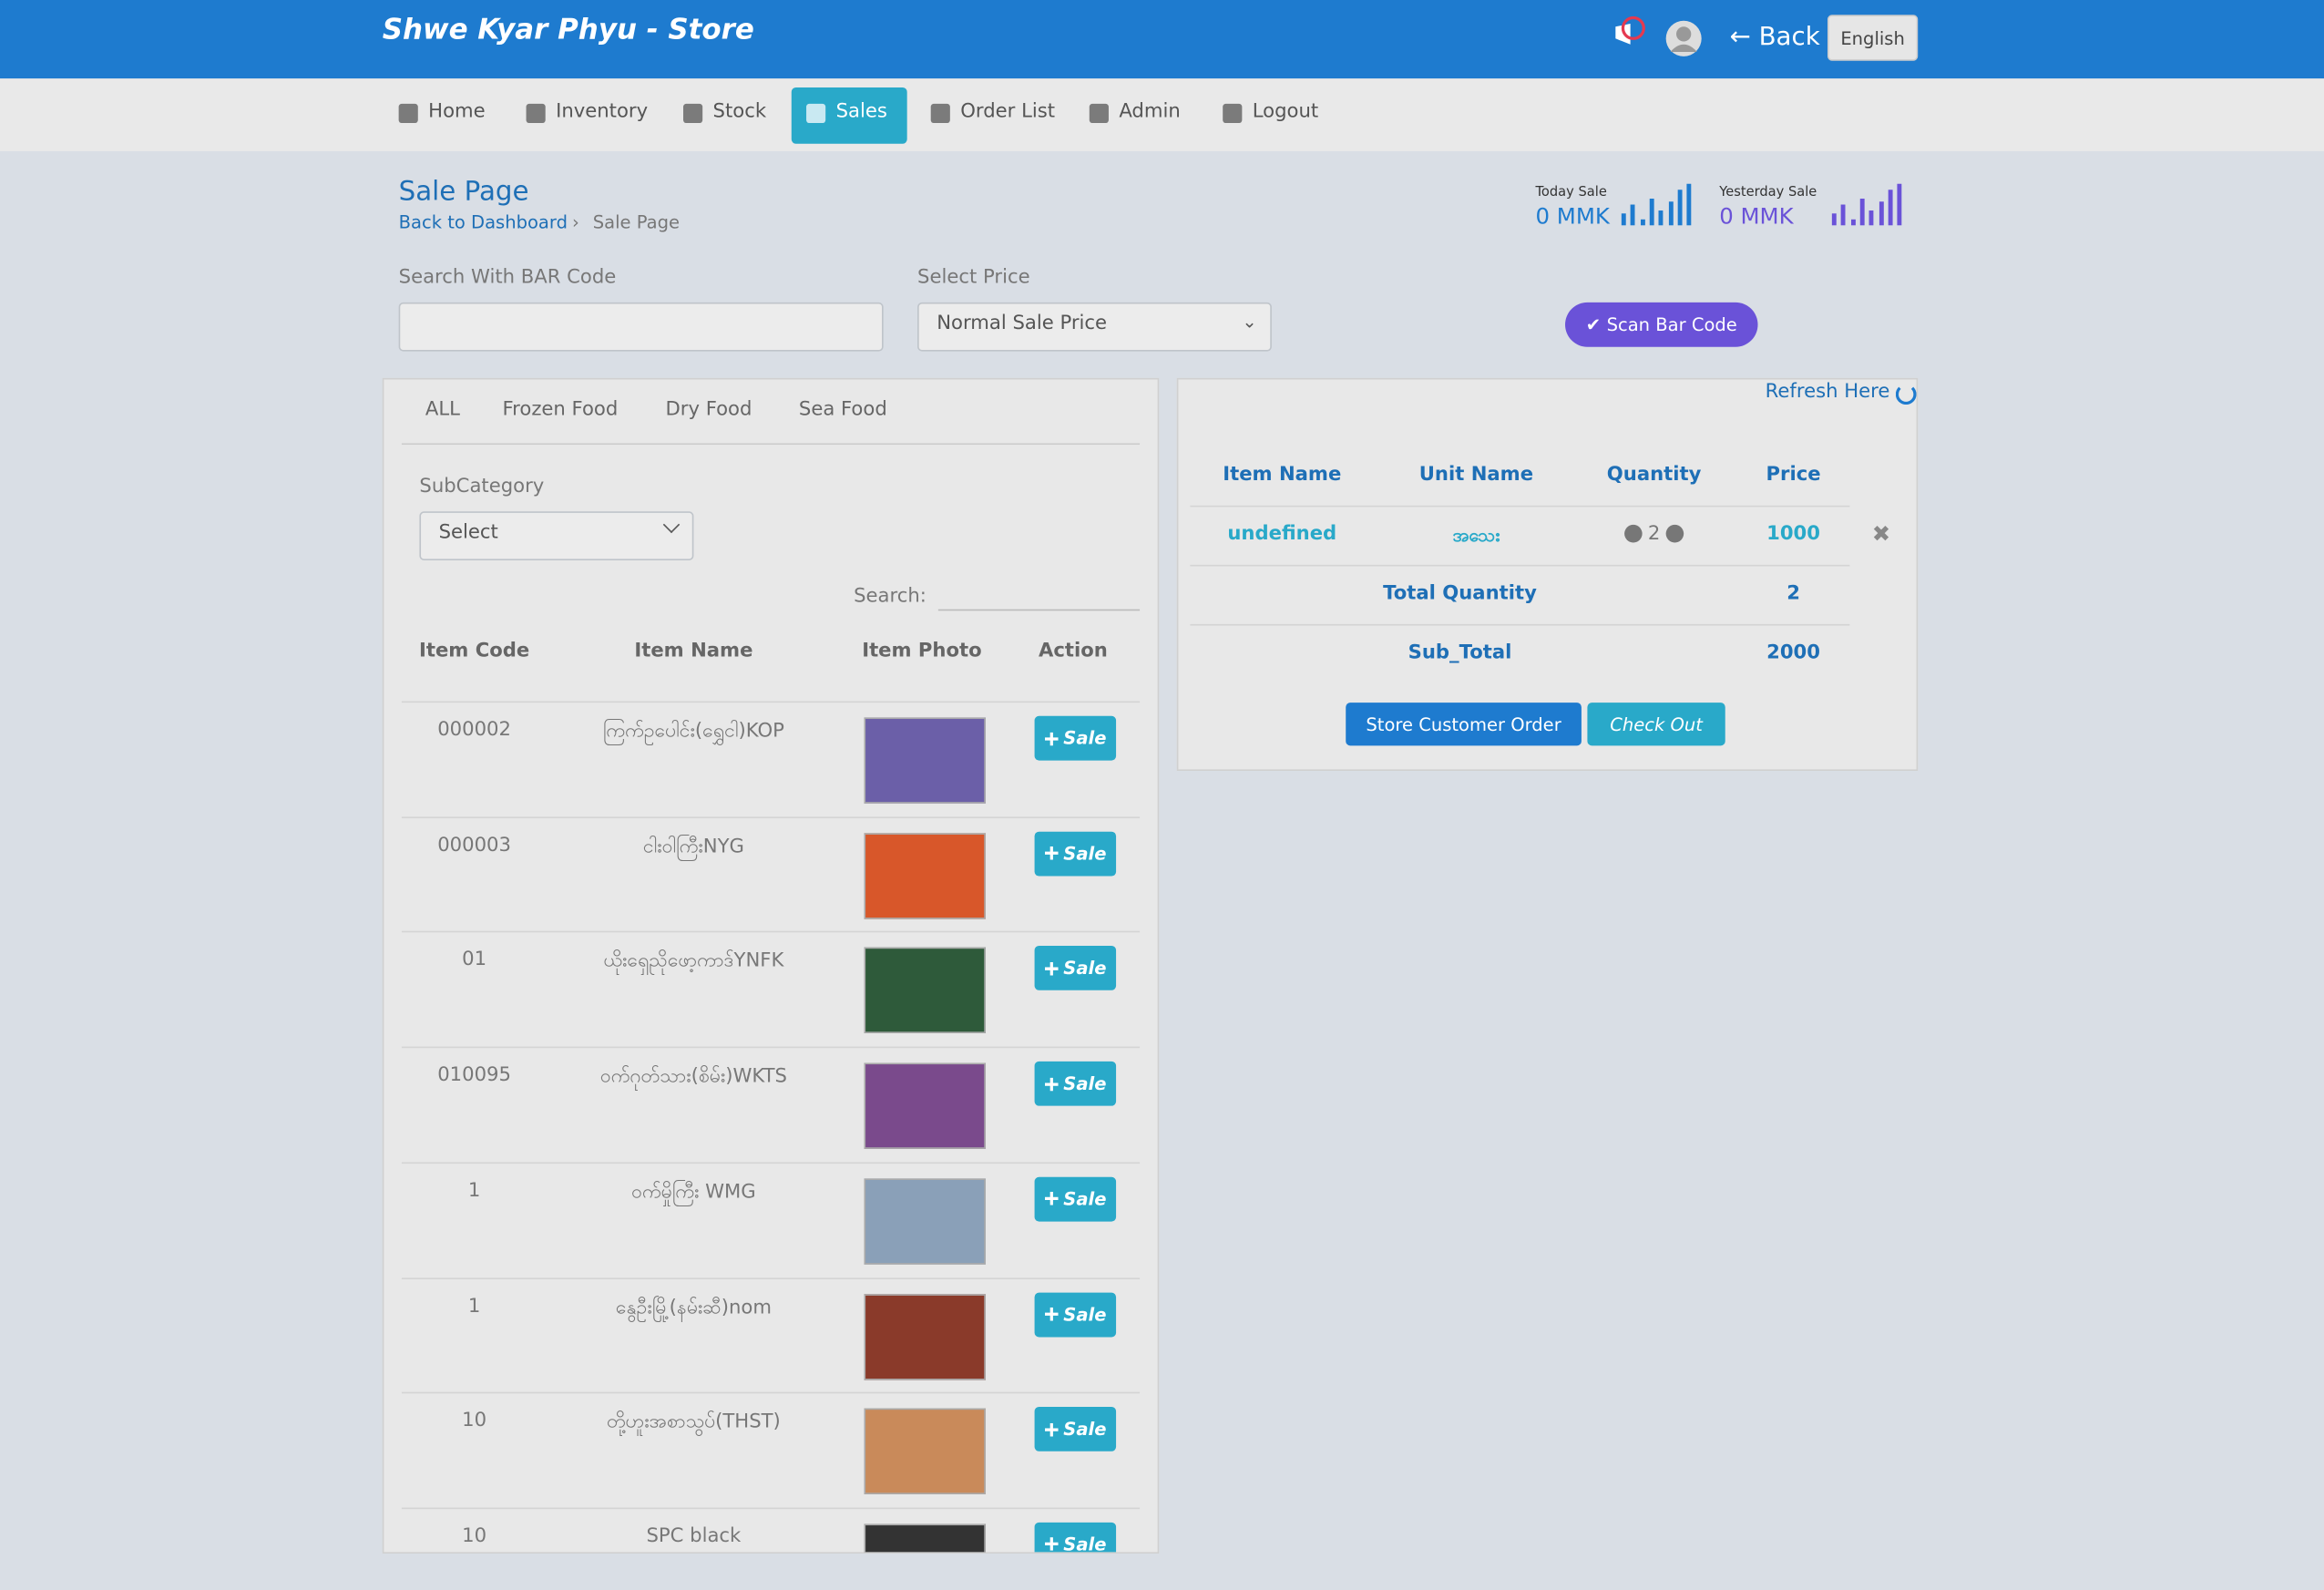 The image size is (2324, 1590). I want to click on cart-unit: အသေး, so click(1476, 535).